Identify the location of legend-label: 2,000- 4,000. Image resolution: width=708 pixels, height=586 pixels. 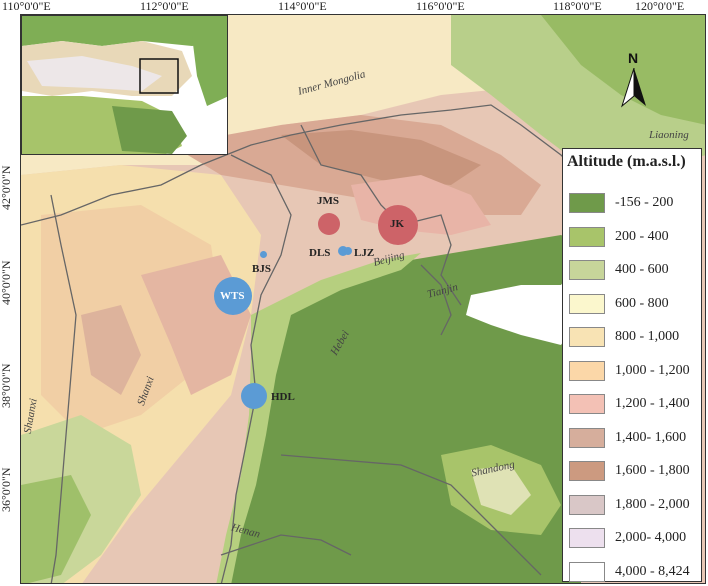
(651, 537).